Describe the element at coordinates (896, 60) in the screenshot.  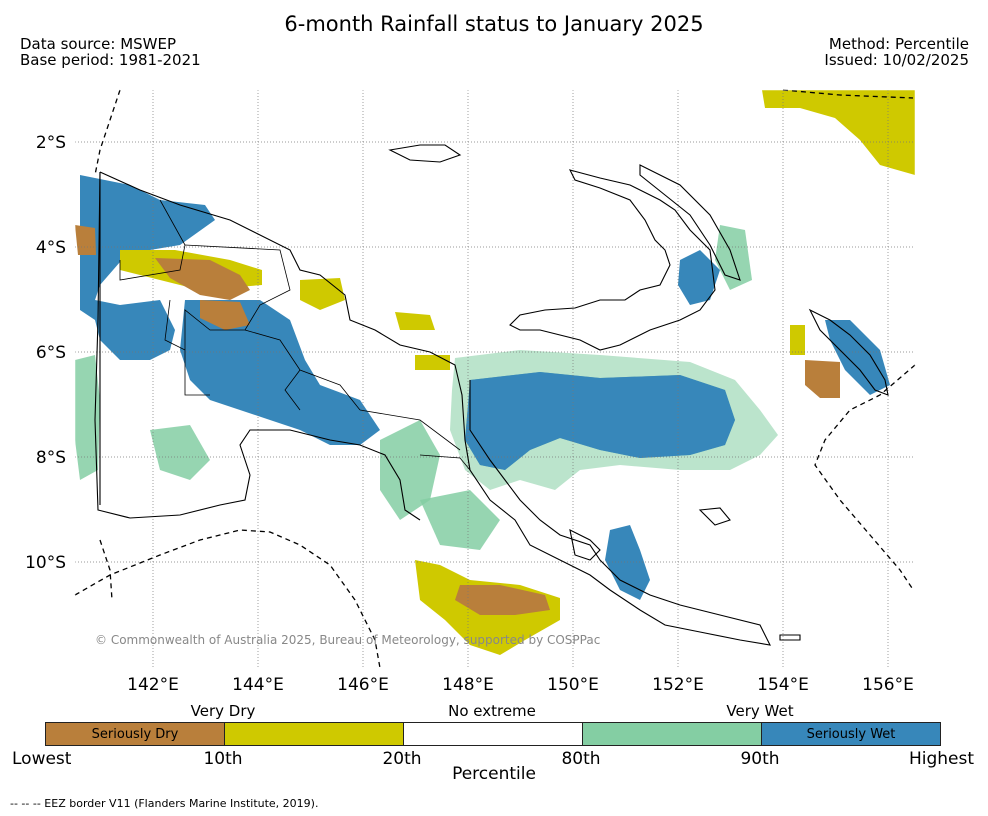
I see `issued-date: Issued: 10/02/2025` at that location.